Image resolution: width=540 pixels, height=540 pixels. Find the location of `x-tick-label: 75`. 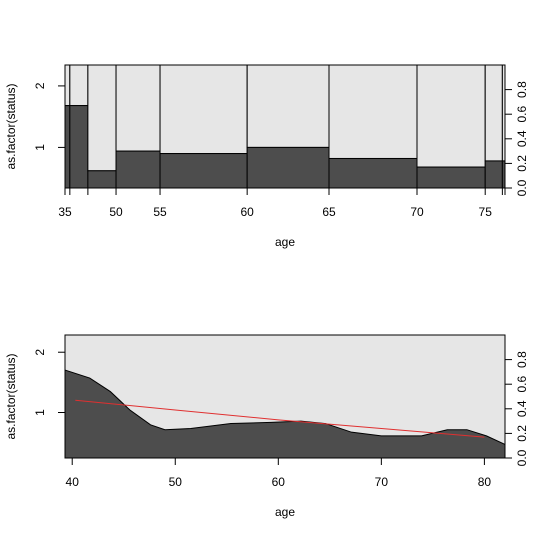

x-tick-label: 75 is located at coordinates (486, 212).